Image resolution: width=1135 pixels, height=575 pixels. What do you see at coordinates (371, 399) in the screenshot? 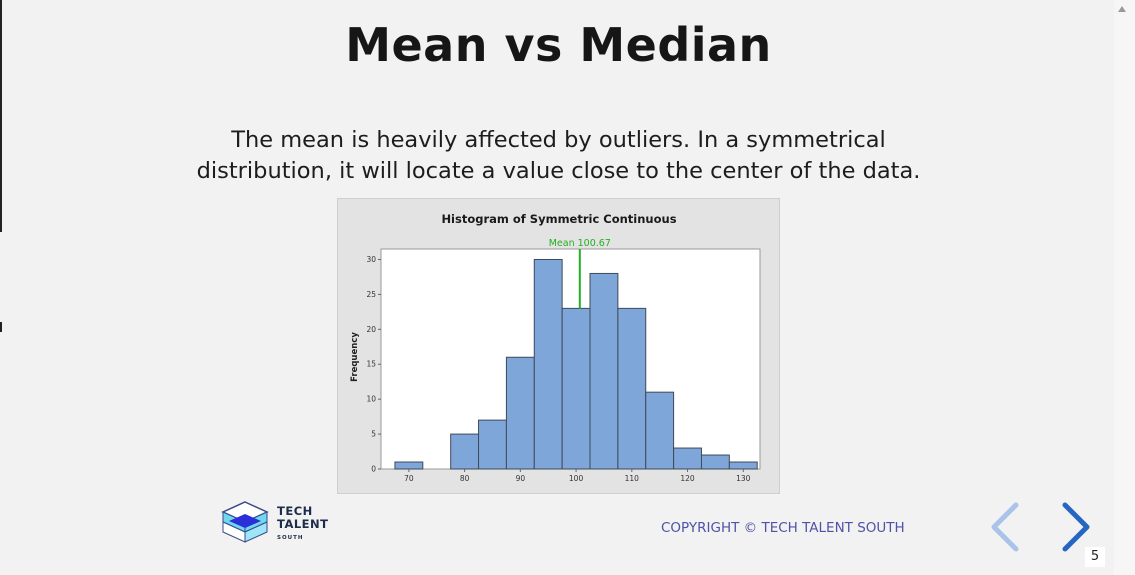
I see `y-tick-label: 10` at bounding box center [371, 399].